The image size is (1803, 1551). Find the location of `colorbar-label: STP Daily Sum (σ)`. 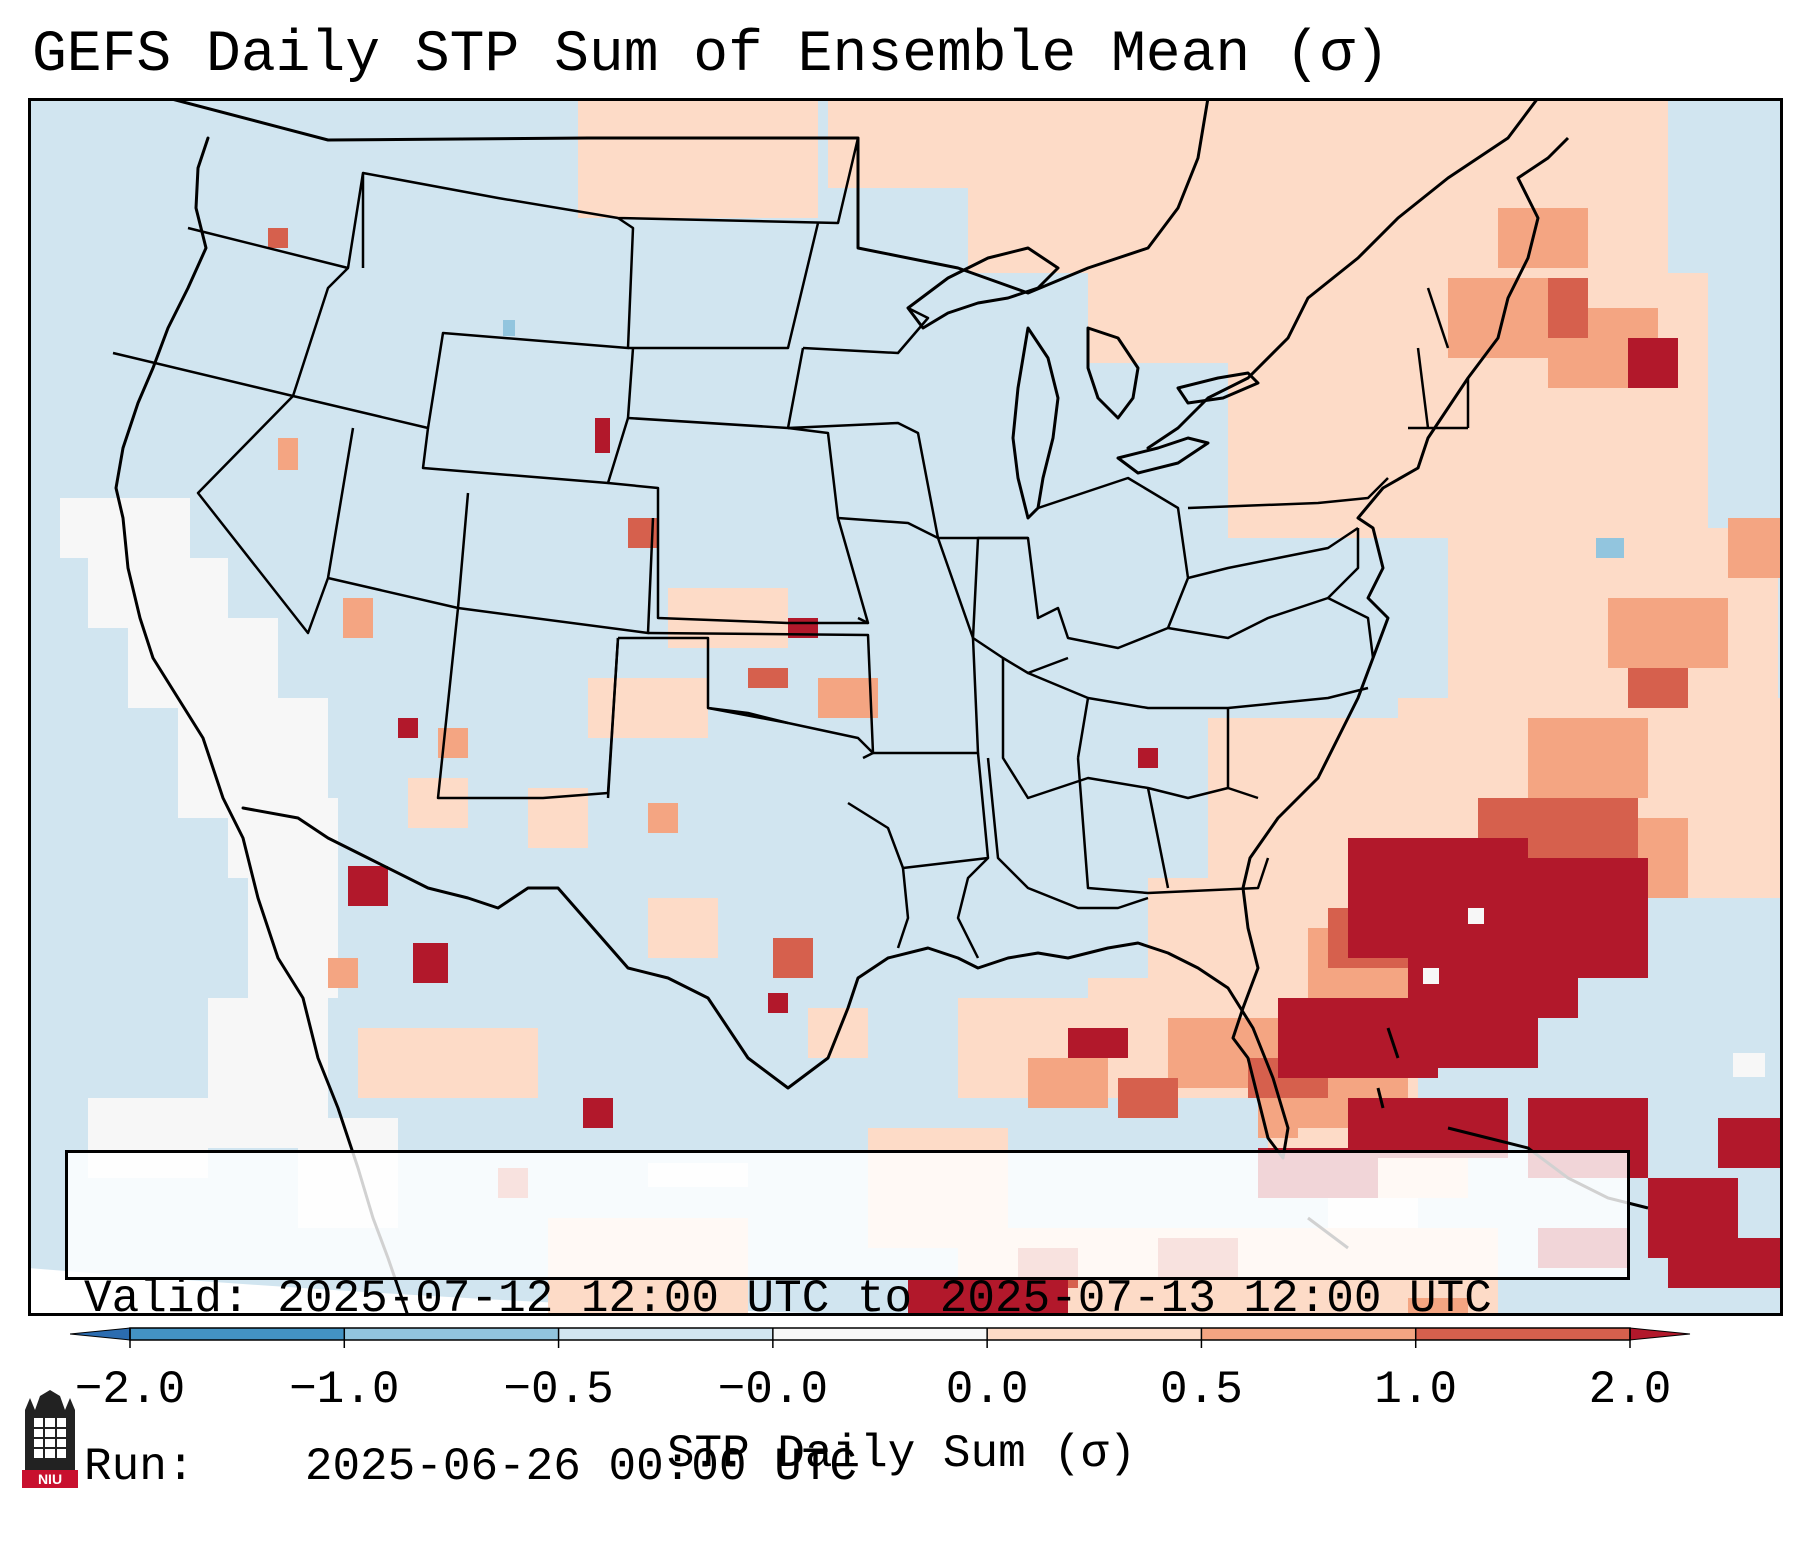

colorbar-label: STP Daily Sum (σ) is located at coordinates (901, 1454).